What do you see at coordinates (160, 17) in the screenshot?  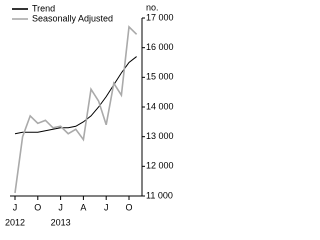 I see `y-tick-label: 17 000` at bounding box center [160, 17].